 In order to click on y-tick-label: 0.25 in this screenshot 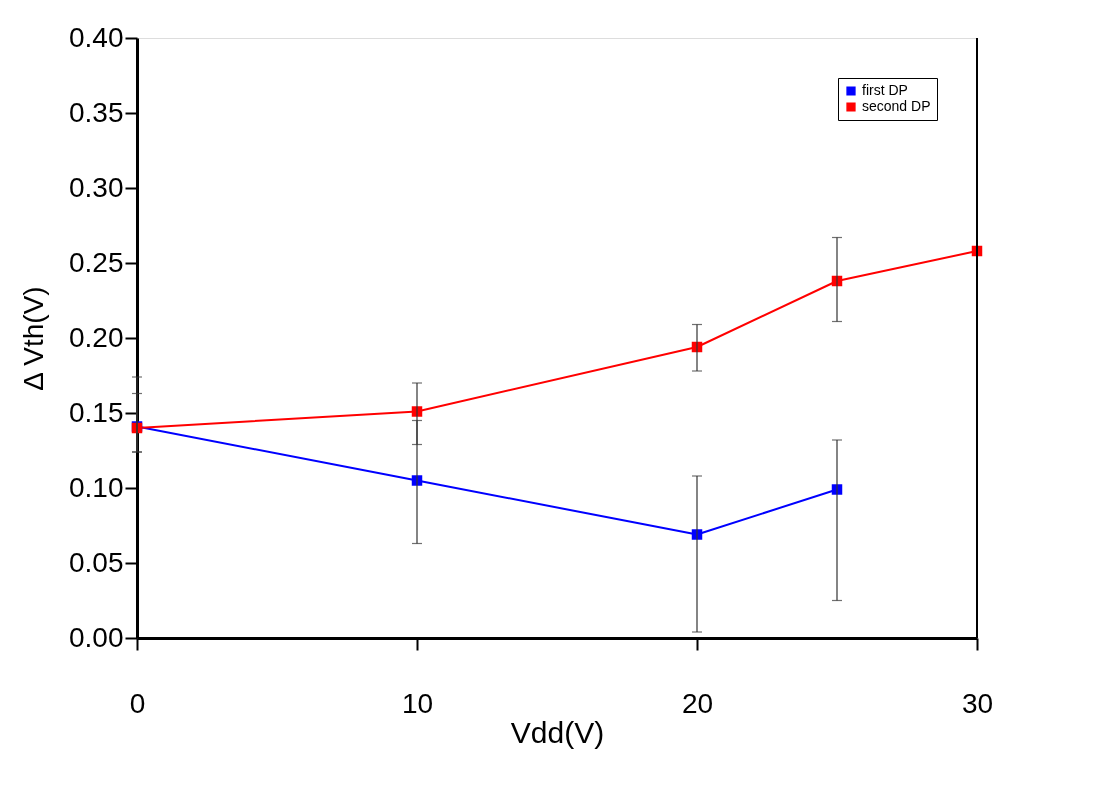, I will do `click(96, 262)`.